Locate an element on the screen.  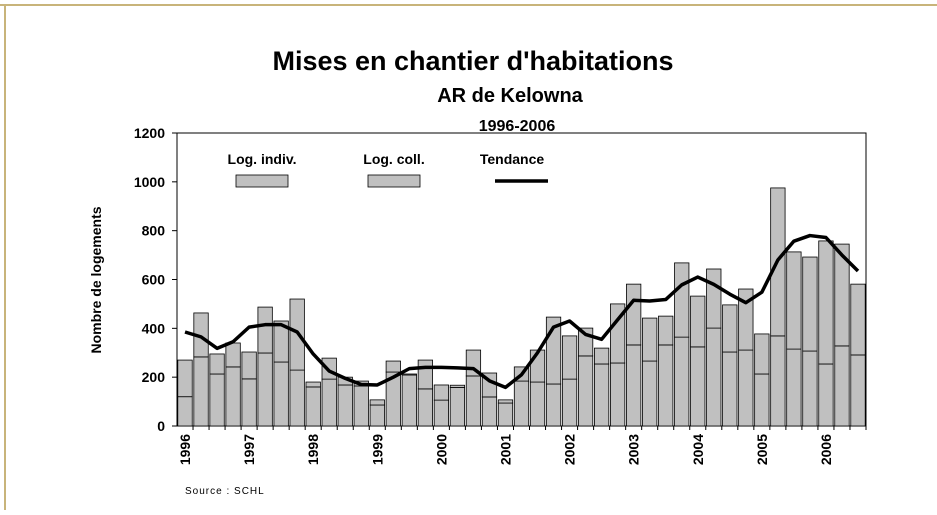
chart-title: Mises en chantier d'habitations is located at coordinates (472, 61).